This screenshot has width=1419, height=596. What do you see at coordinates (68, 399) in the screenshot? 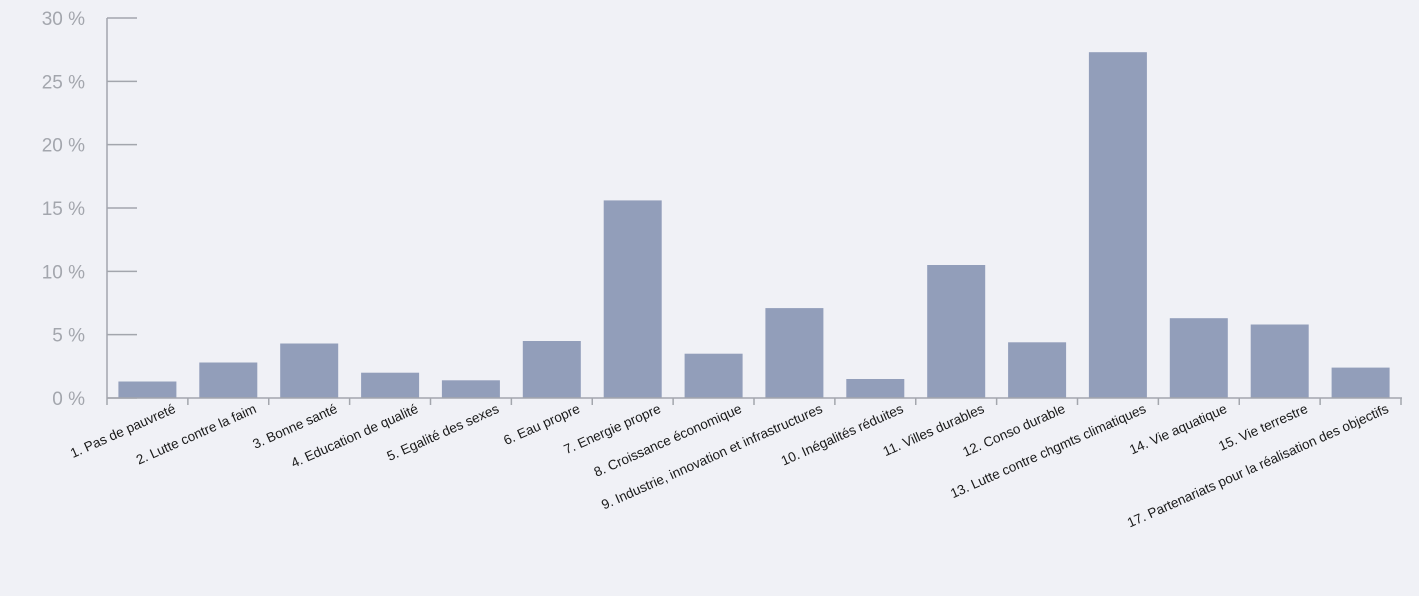
I see `y-tick-label: 0 %` at bounding box center [68, 399].